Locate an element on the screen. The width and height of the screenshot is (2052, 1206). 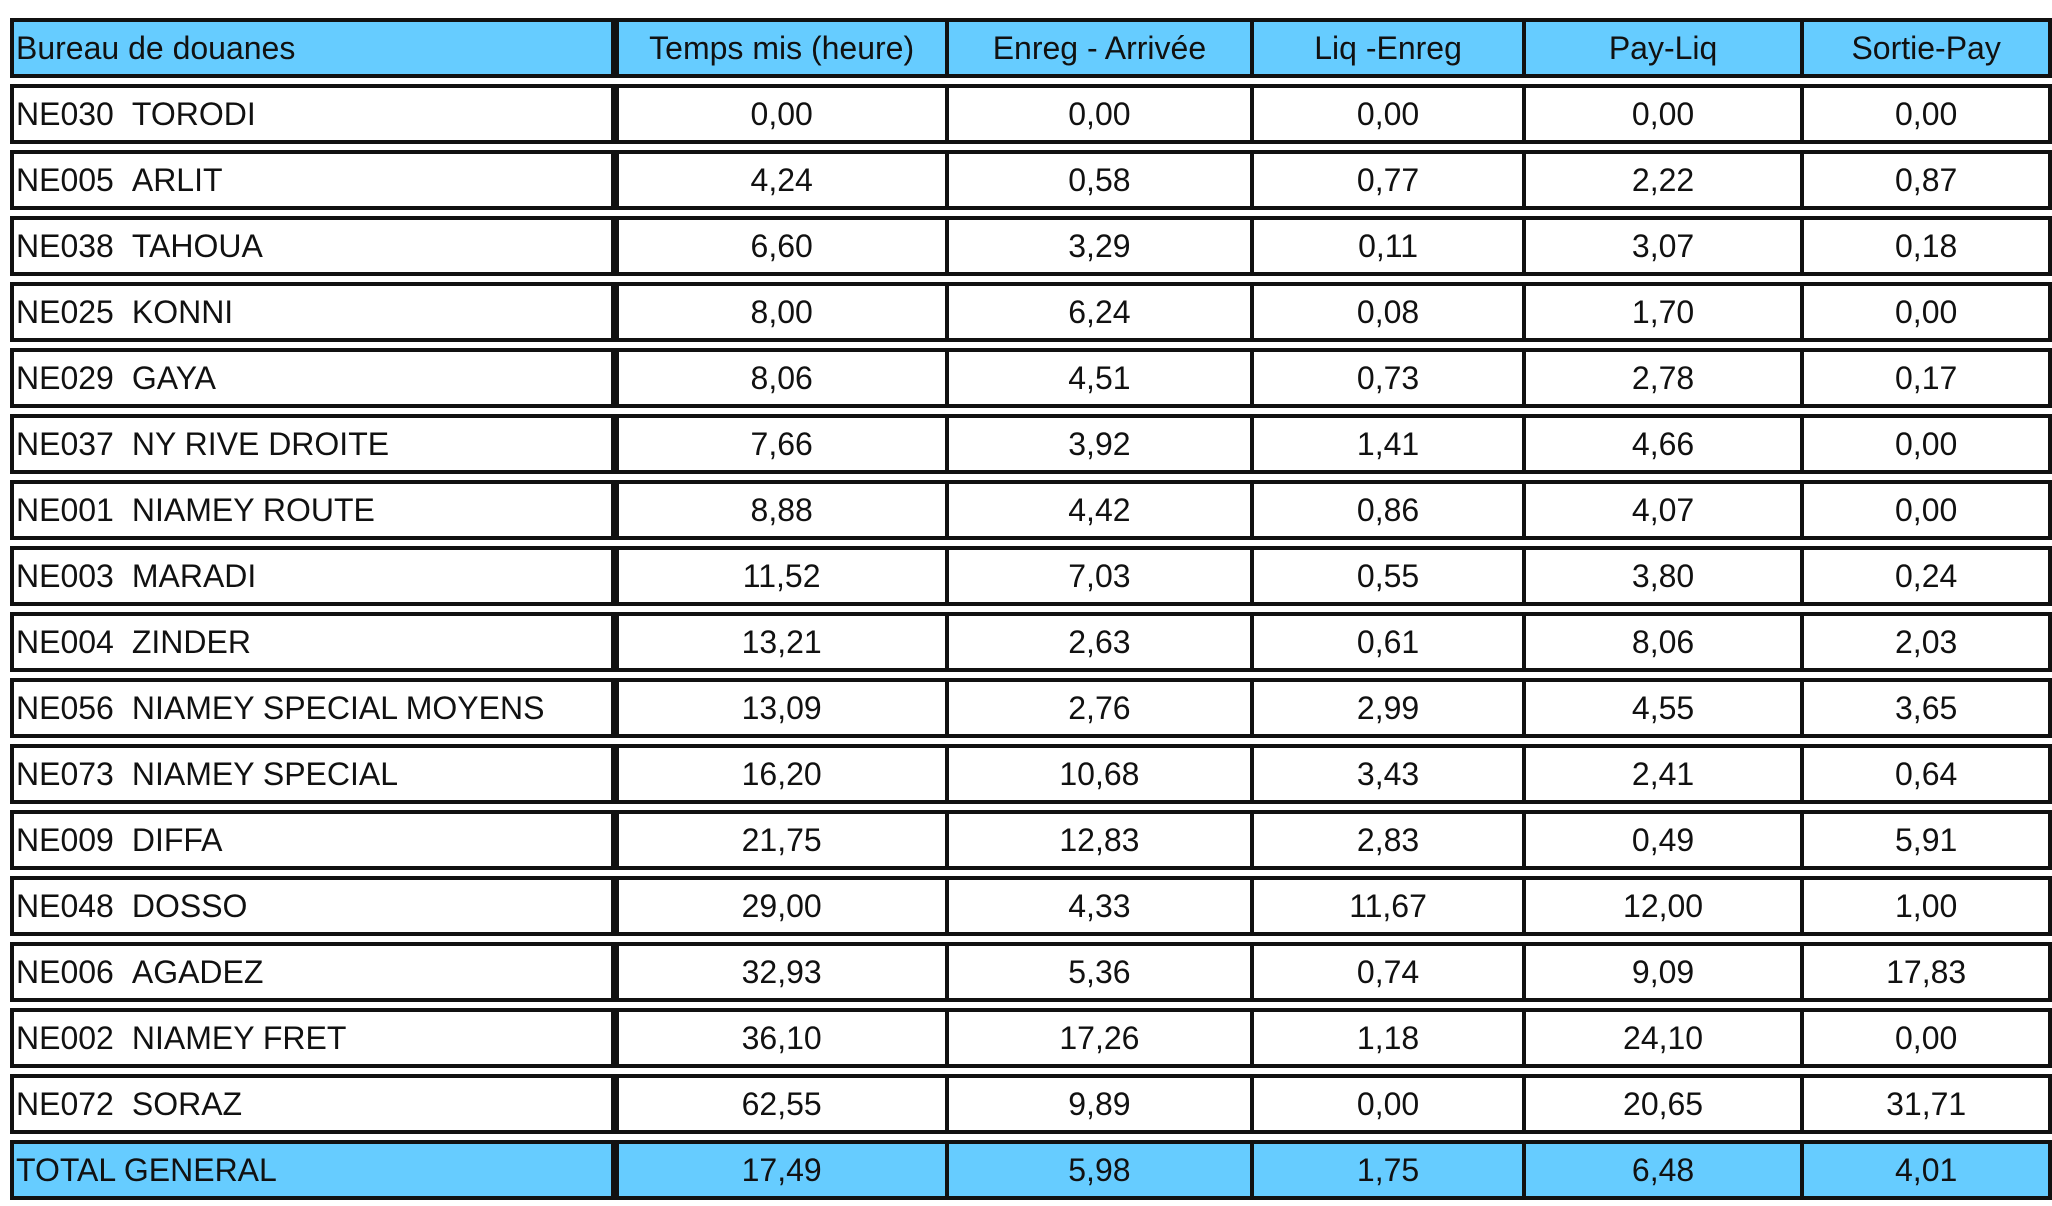
liq-value-cell: 0,86 is located at coordinates (1390, 510).